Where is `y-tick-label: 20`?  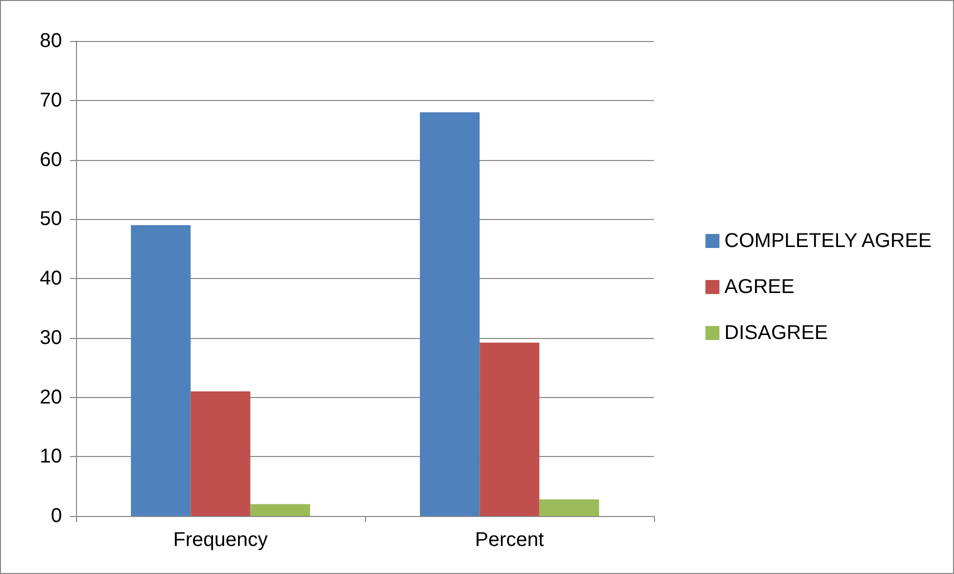 y-tick-label: 20 is located at coordinates (51, 397).